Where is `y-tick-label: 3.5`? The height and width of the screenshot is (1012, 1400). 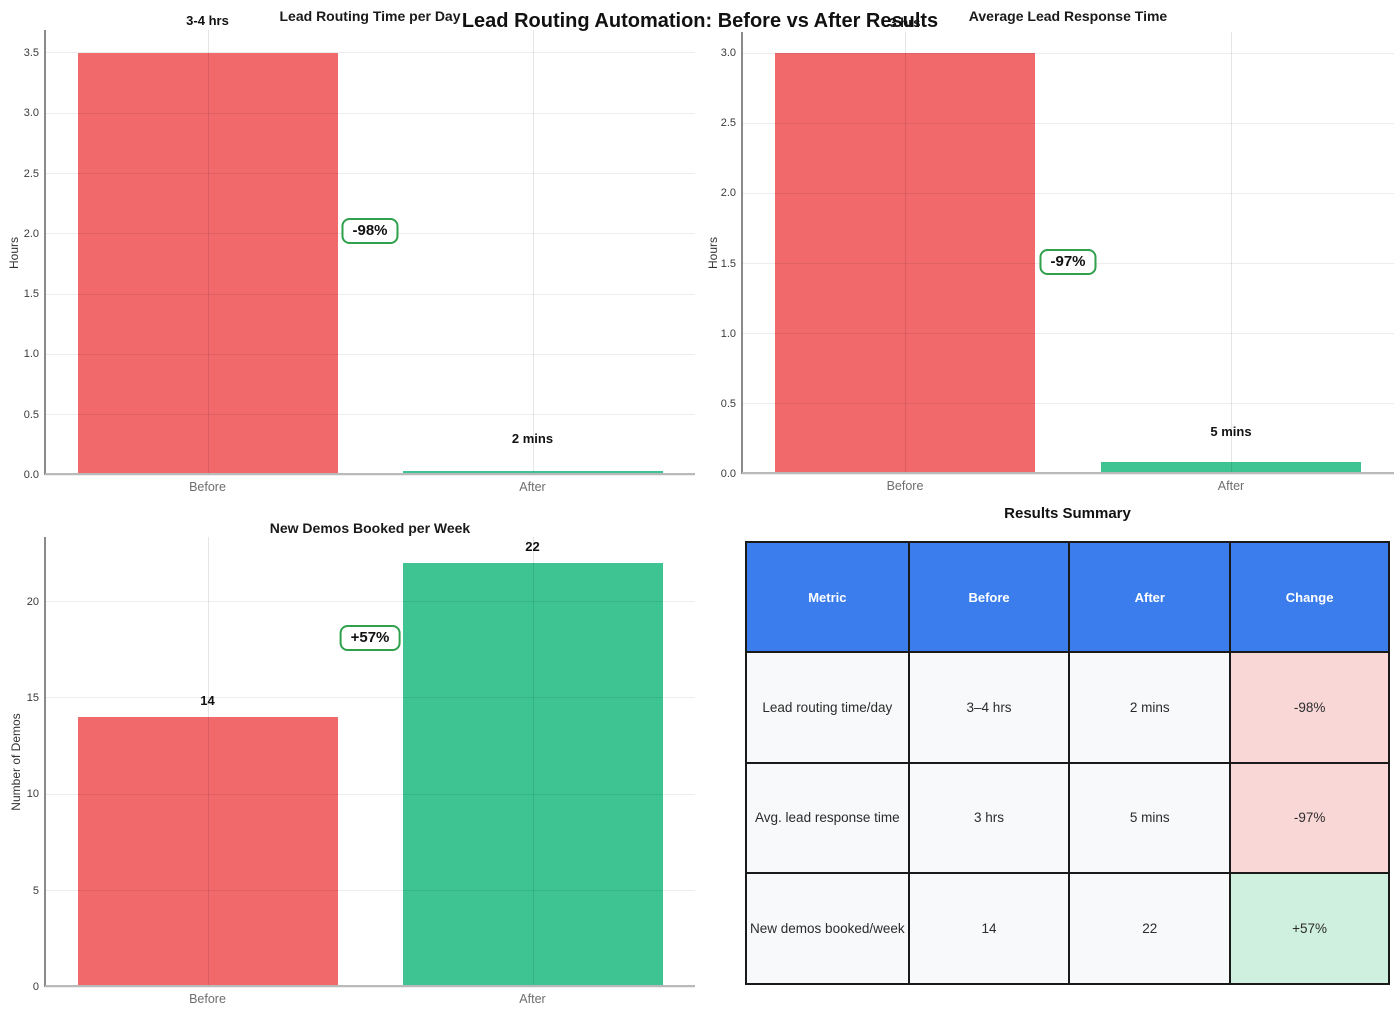 y-tick-label: 3.5 is located at coordinates (31, 52).